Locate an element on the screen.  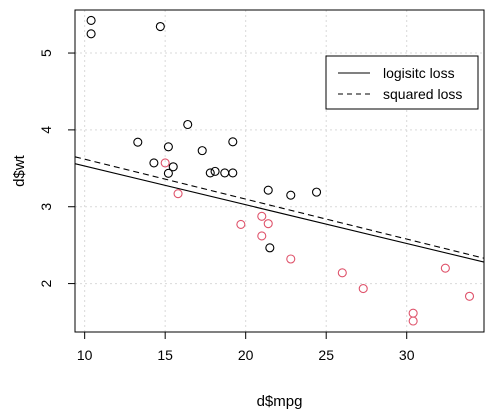
x-tick-label: 30 is located at coordinates (407, 355).